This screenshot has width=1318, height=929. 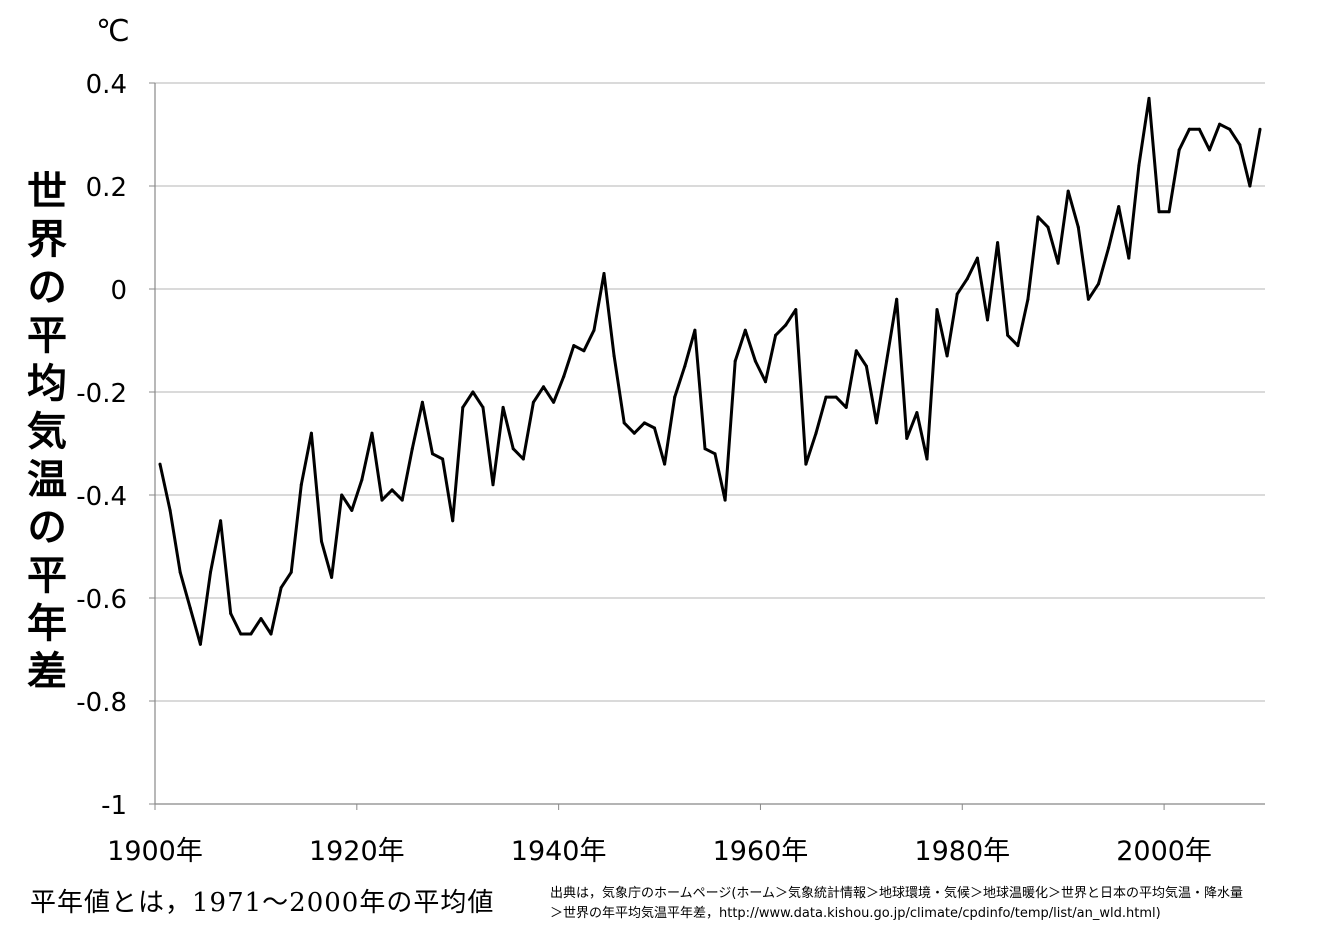 What do you see at coordinates (357, 851) in the screenshot?
I see `x-tick-label: 1920年` at bounding box center [357, 851].